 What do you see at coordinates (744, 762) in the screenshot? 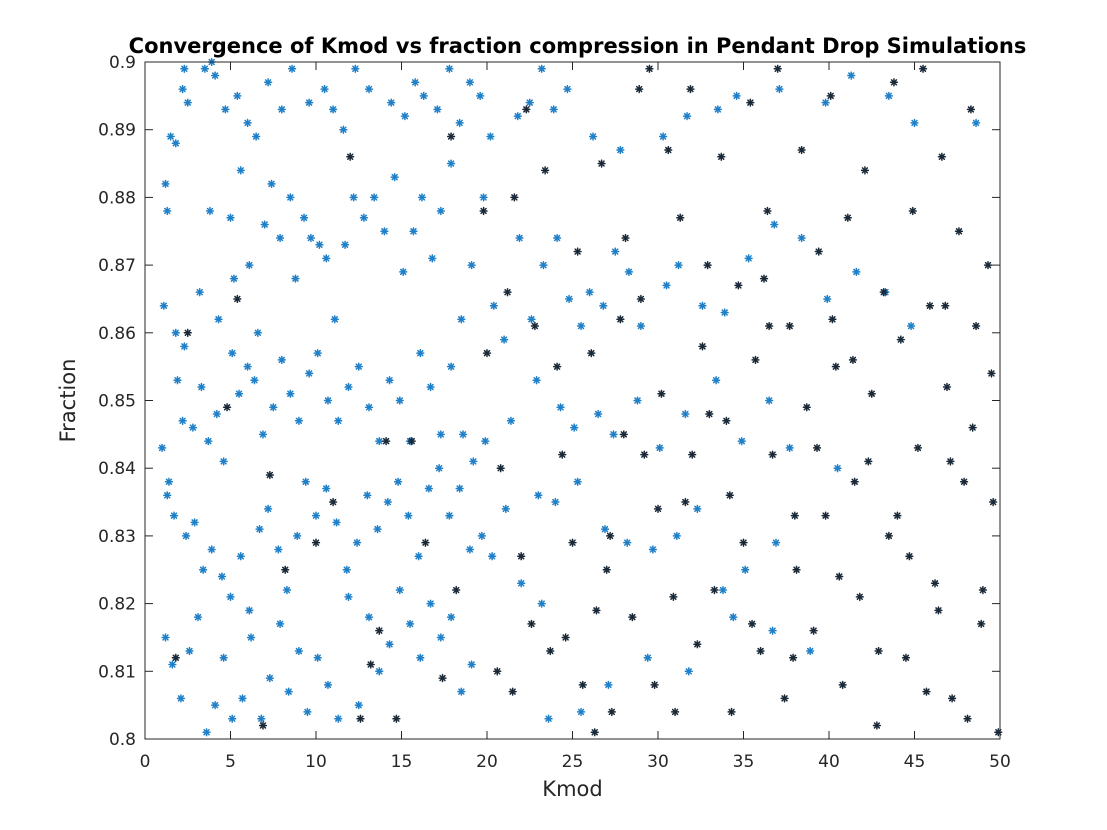
I see `x-tick-label: 35` at bounding box center [744, 762].